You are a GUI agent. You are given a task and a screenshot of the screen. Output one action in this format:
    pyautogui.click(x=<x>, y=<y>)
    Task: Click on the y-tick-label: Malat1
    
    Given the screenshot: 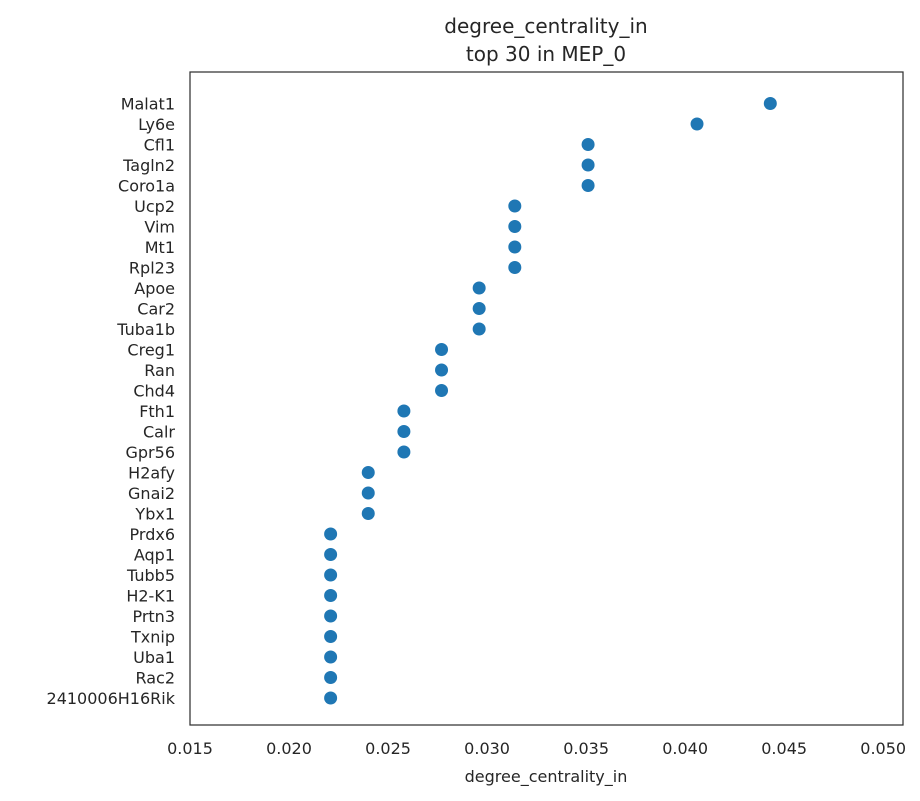 What is the action you would take?
    pyautogui.click(x=148, y=104)
    